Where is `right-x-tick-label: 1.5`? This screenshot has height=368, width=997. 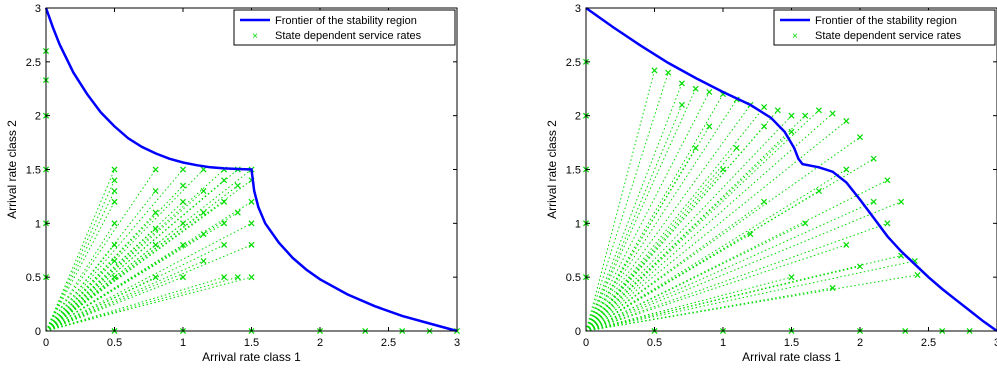 right-x-tick-label: 1.5 is located at coordinates (791, 343).